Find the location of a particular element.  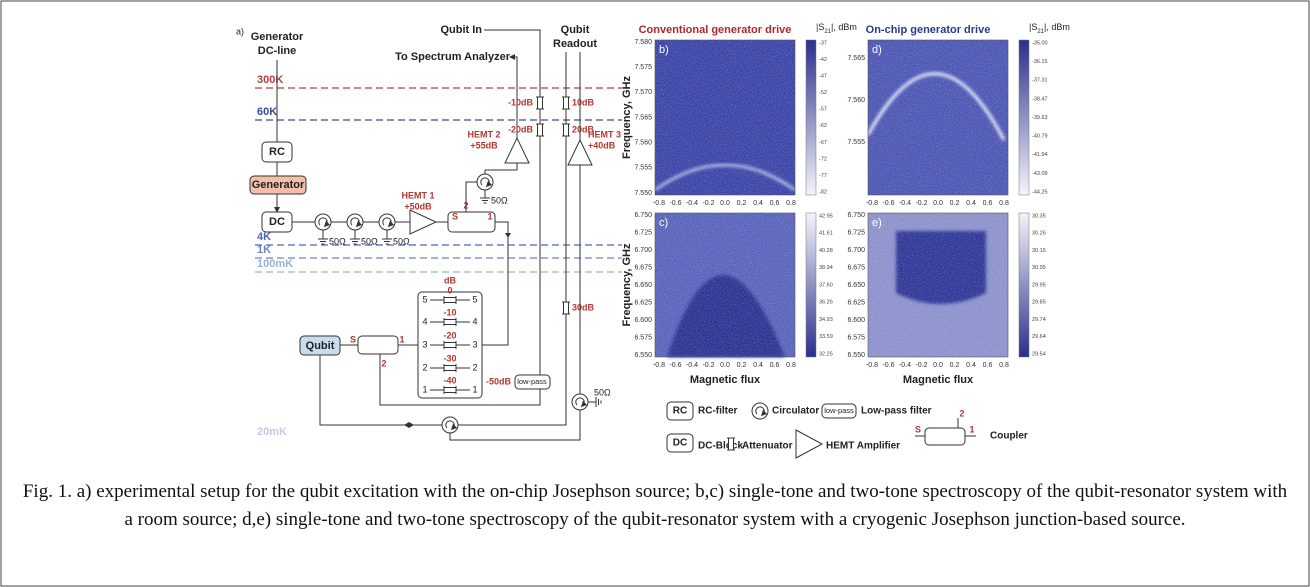

line-label: DC-line is located at coordinates (277, 51).